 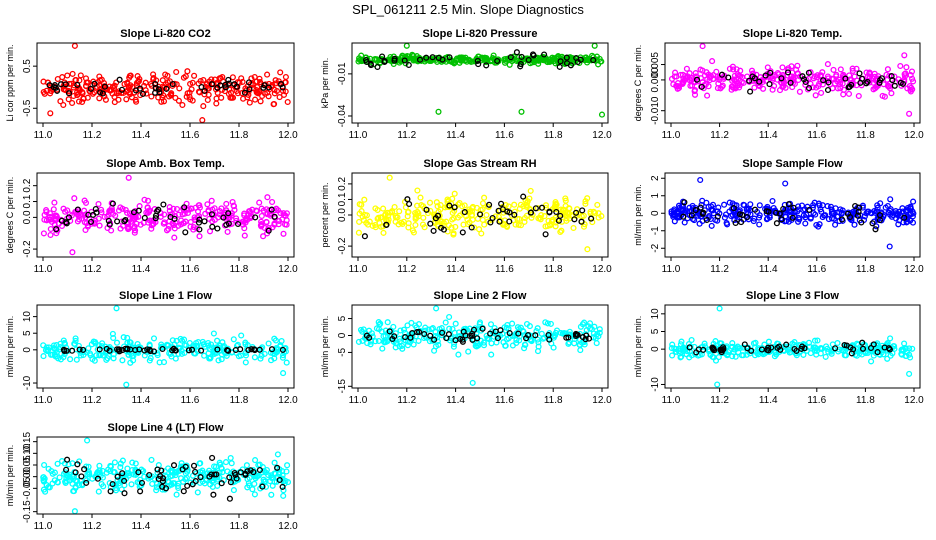 I want to click on y-tick-label: -1, so click(x=655, y=230).